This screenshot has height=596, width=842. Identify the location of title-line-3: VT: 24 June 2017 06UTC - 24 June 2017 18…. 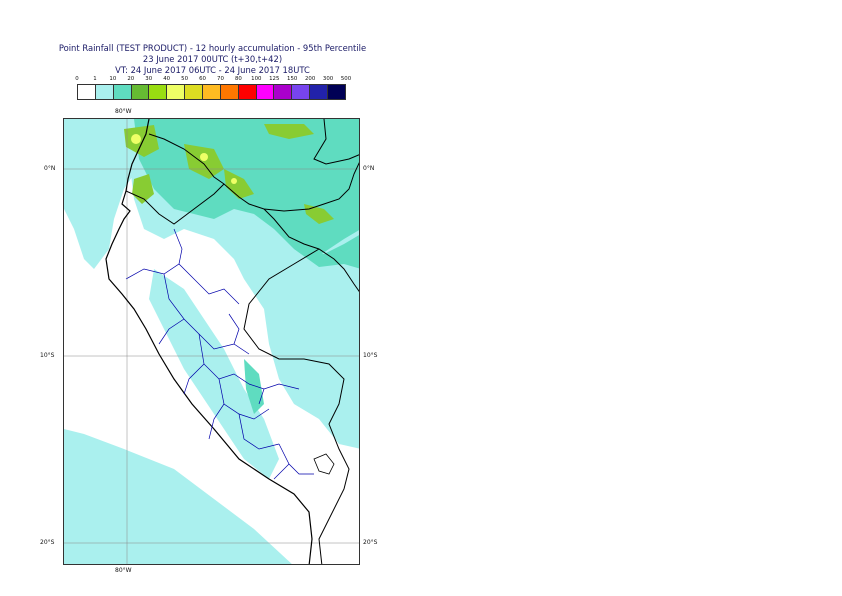
(212, 70).